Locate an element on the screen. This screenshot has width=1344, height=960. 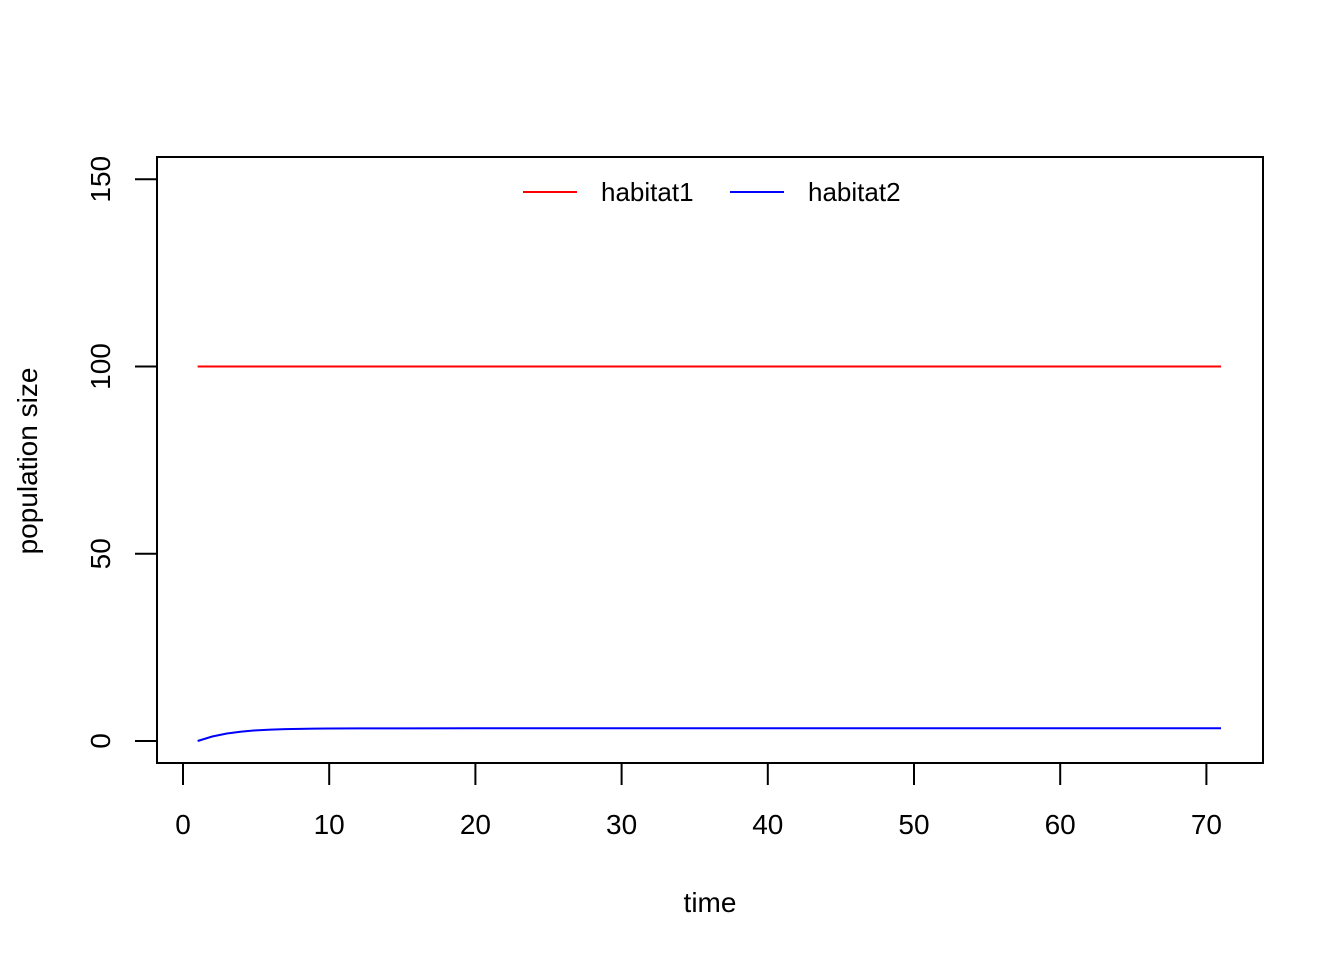
x-tick-label: 60 is located at coordinates (1060, 824).